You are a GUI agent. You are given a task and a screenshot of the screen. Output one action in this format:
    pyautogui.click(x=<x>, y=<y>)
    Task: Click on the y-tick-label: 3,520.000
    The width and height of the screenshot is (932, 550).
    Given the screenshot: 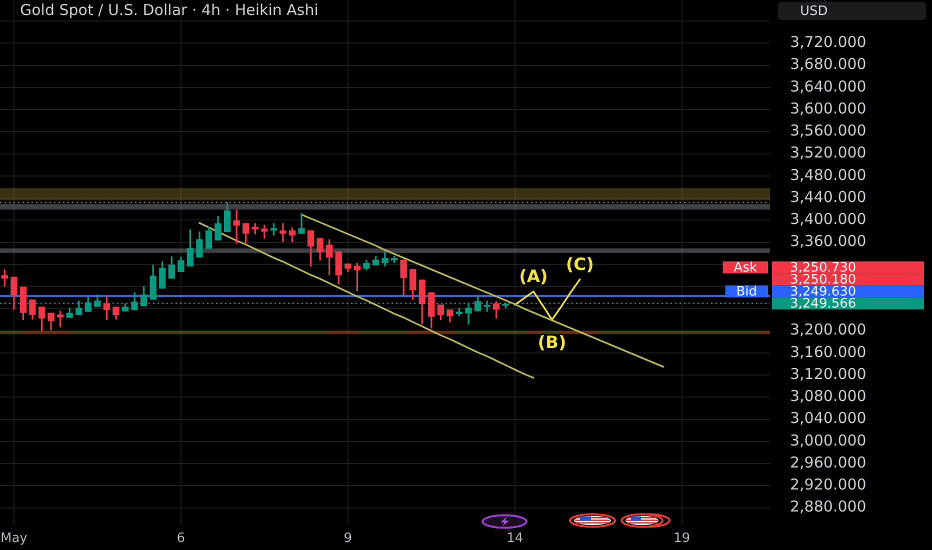 What is the action you would take?
    pyautogui.click(x=828, y=153)
    